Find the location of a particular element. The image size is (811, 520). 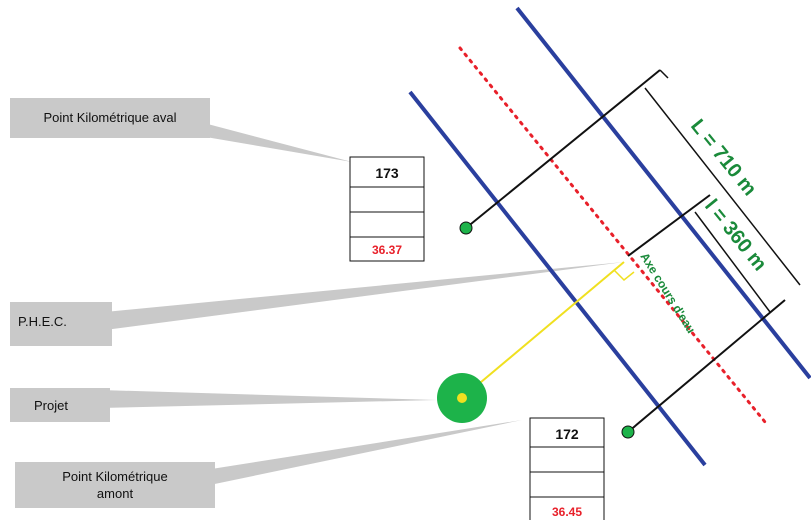

callout-phec: P.H.E.C. is located at coordinates (317, 304).